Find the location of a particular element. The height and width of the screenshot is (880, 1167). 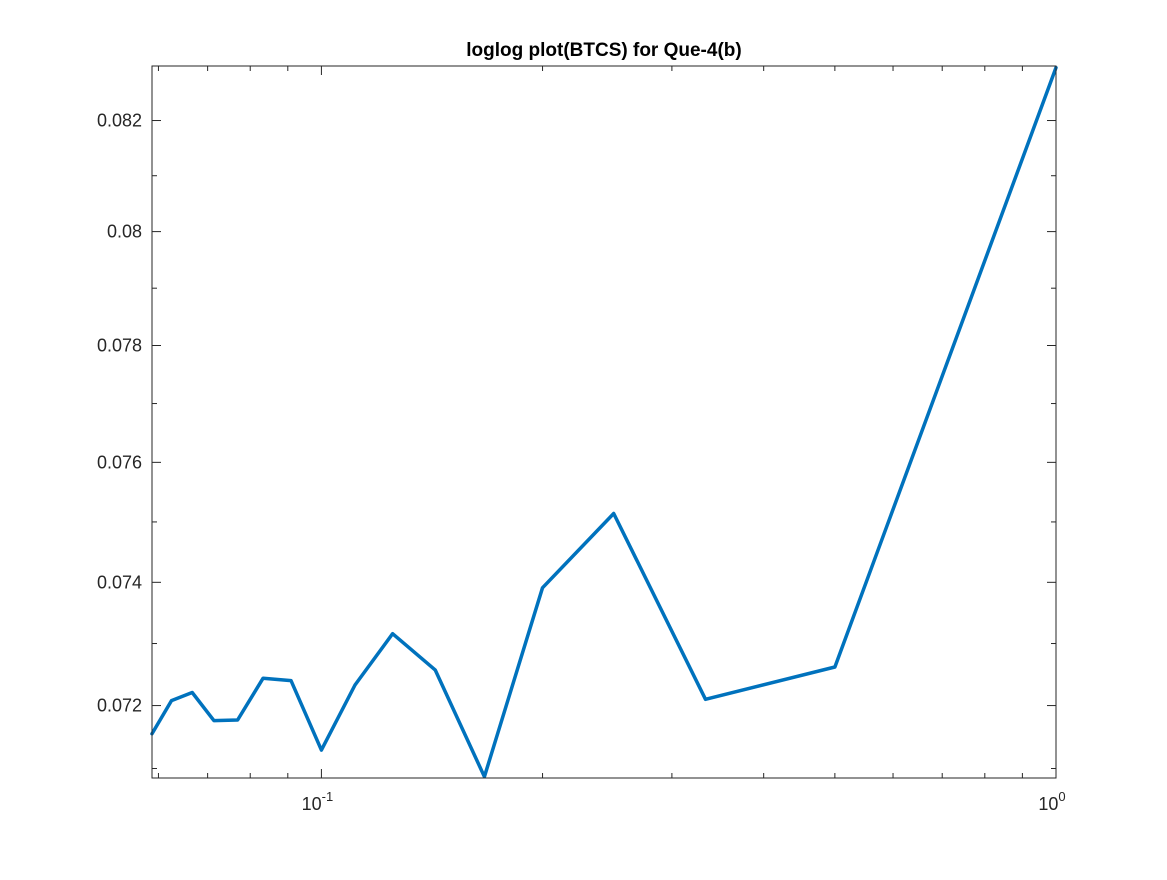

x-tick-label: 10⁰ is located at coordinates (1051, 801).